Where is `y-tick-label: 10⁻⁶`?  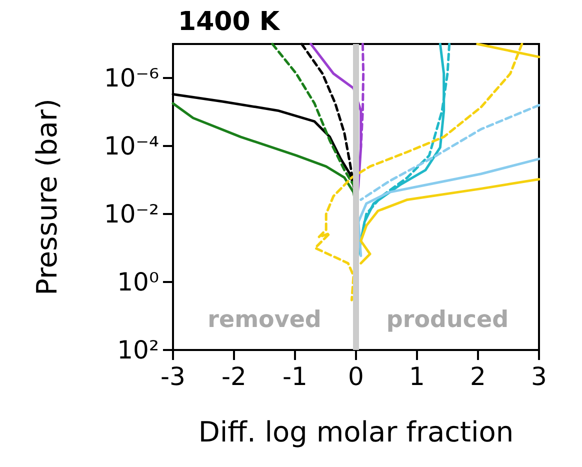 y-tick-label: 10⁻⁶ is located at coordinates (131, 78).